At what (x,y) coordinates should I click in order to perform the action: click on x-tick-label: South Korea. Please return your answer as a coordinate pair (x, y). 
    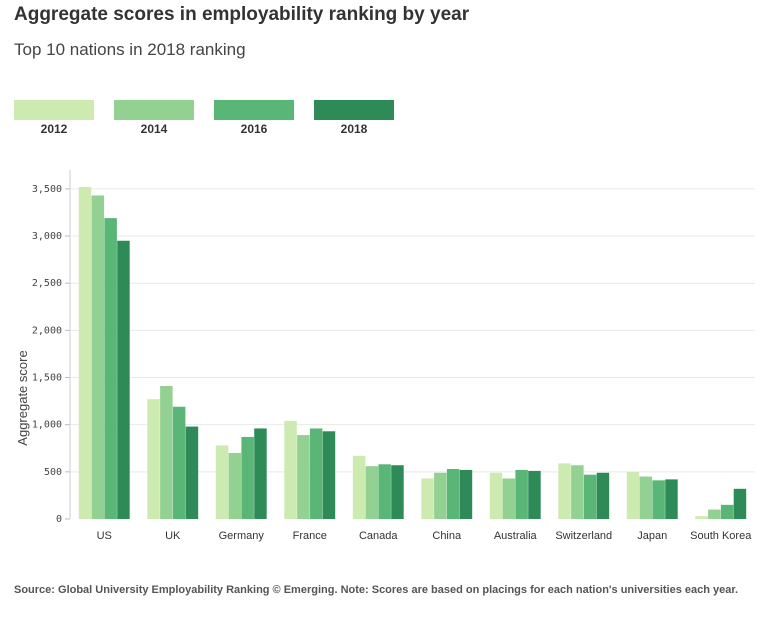
    Looking at the image, I should click on (721, 536).